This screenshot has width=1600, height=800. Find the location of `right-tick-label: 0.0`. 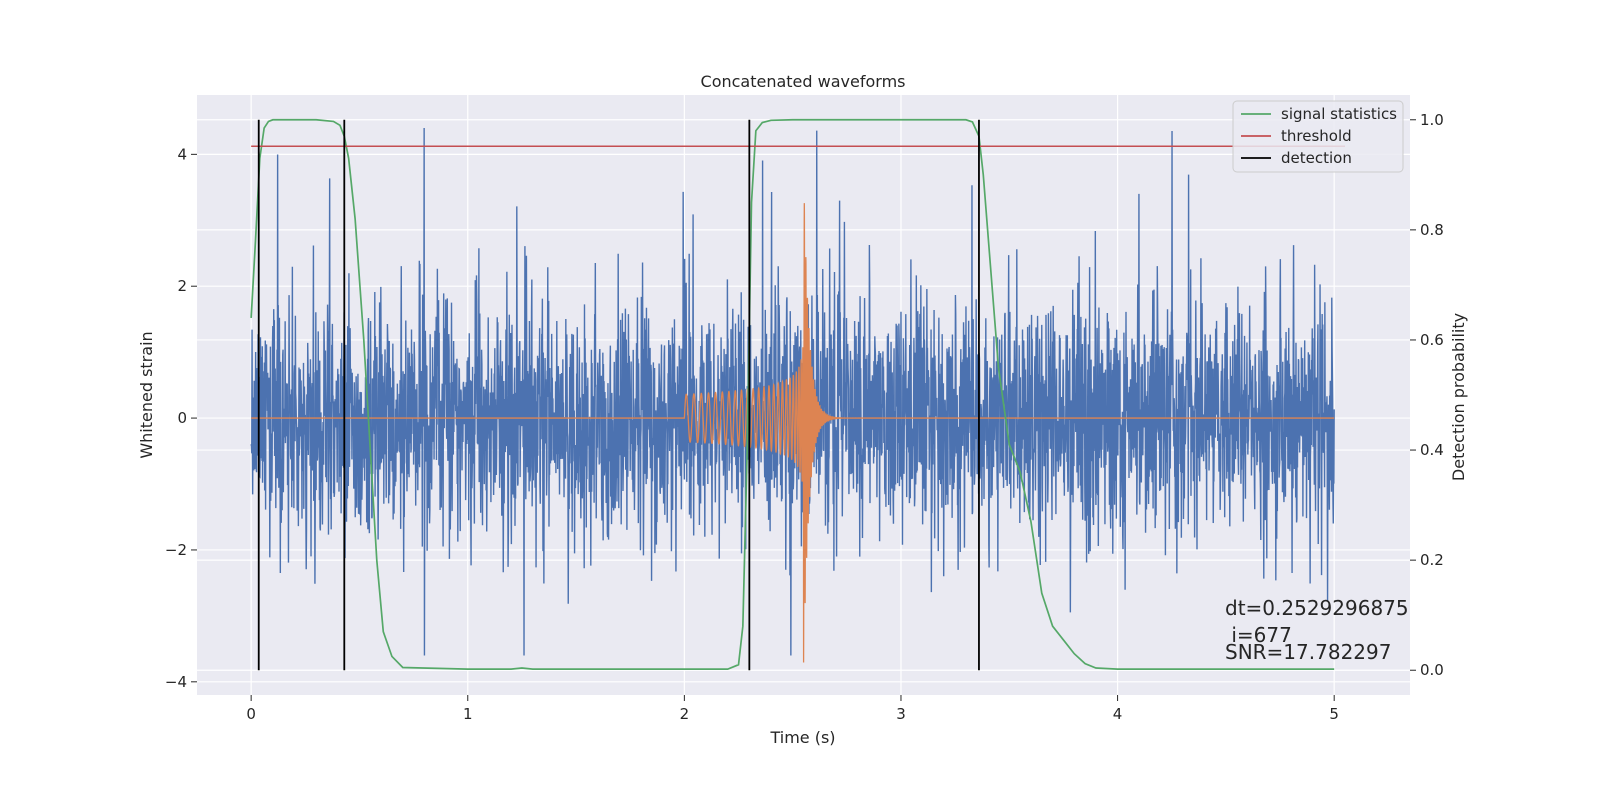

right-tick-label: 0.0 is located at coordinates (1432, 670).